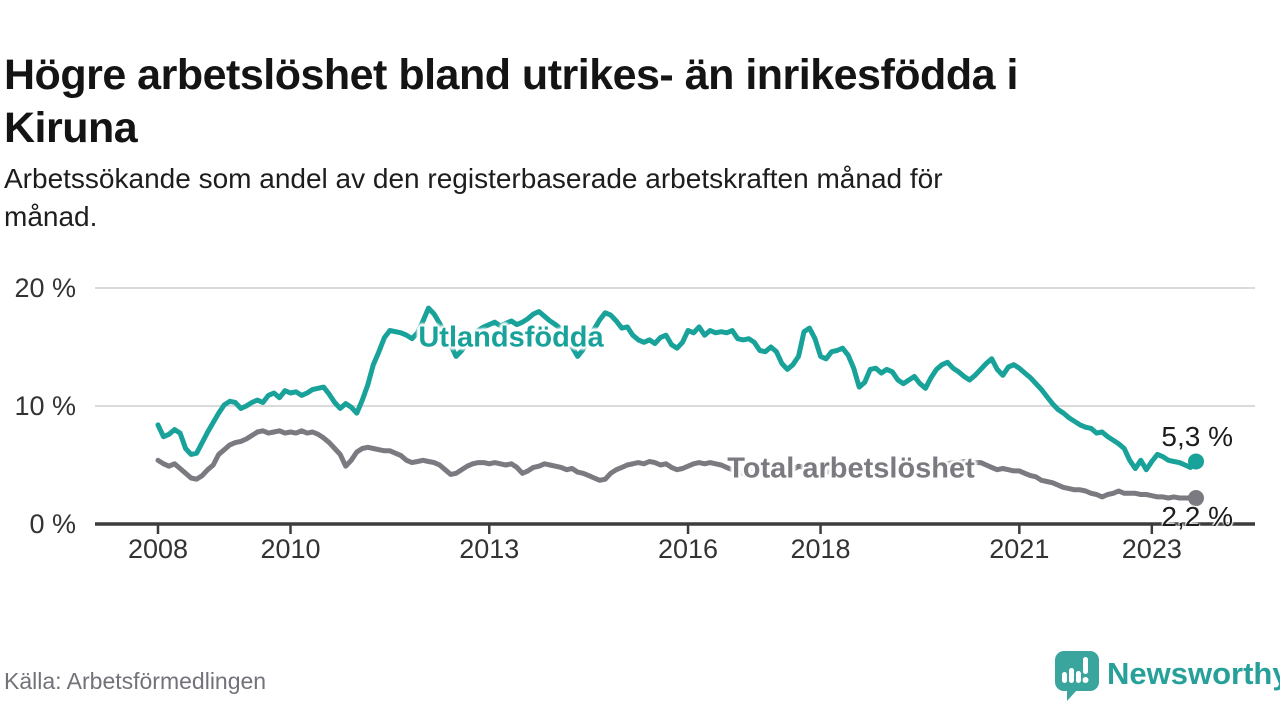  I want to click on y-tick-label: 0 %, so click(52, 524).